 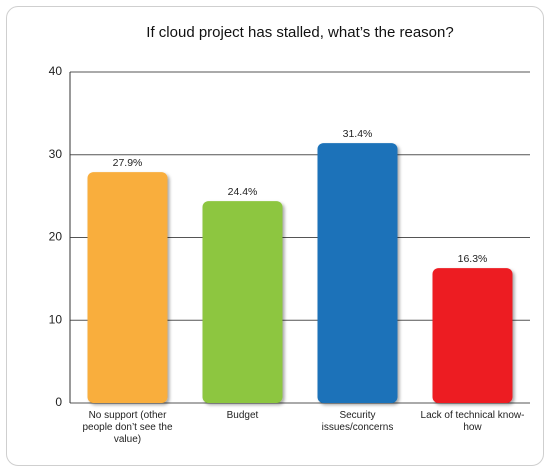 What do you see at coordinates (357, 421) in the screenshot?
I see `x-tick-label: Security issues/concerns` at bounding box center [357, 421].